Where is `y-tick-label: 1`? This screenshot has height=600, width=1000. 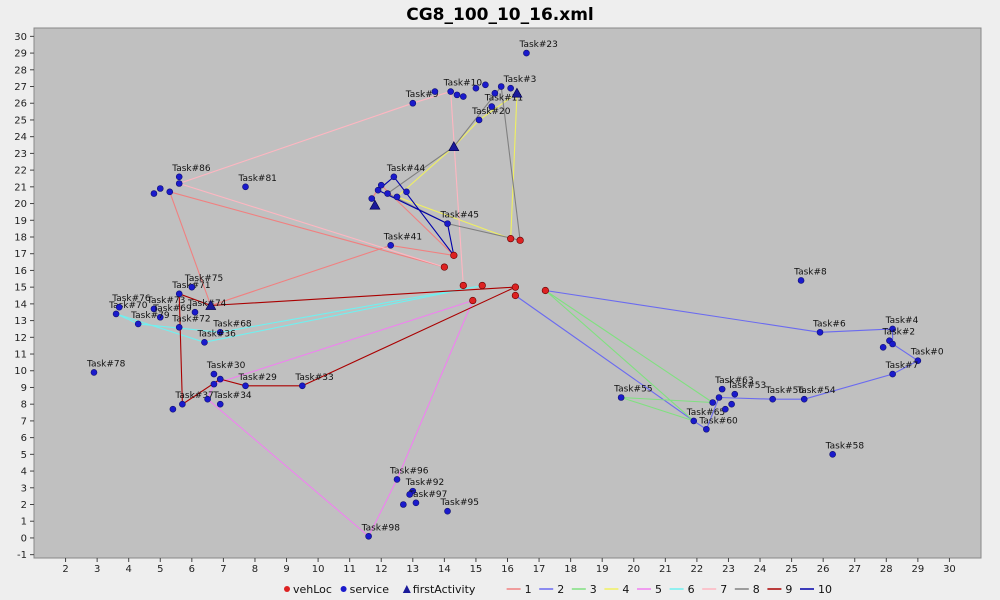 y-tick-label: 1 is located at coordinates (24, 522).